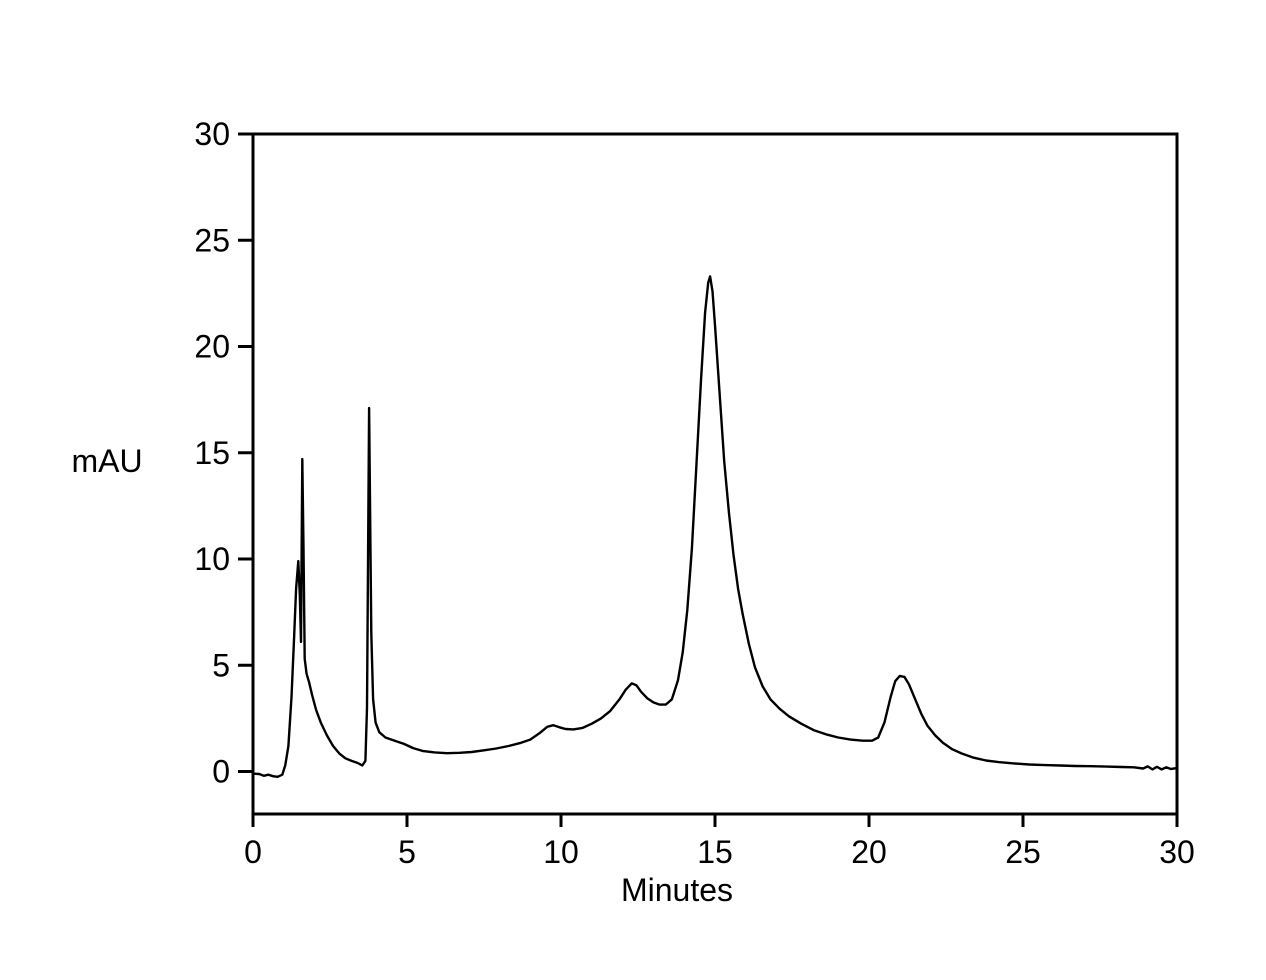  Describe the element at coordinates (715, 852) in the screenshot. I see `x-tick-label: 15` at that location.